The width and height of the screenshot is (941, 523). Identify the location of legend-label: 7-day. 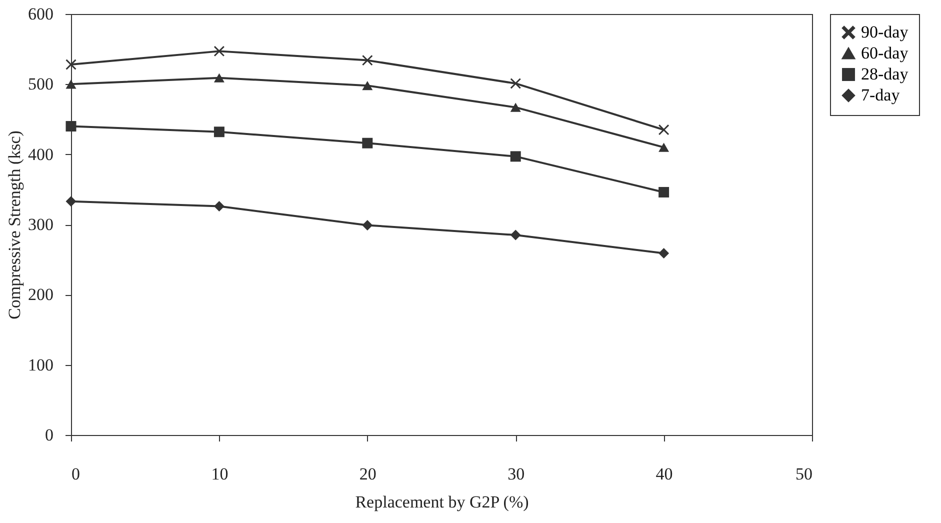
(880, 95).